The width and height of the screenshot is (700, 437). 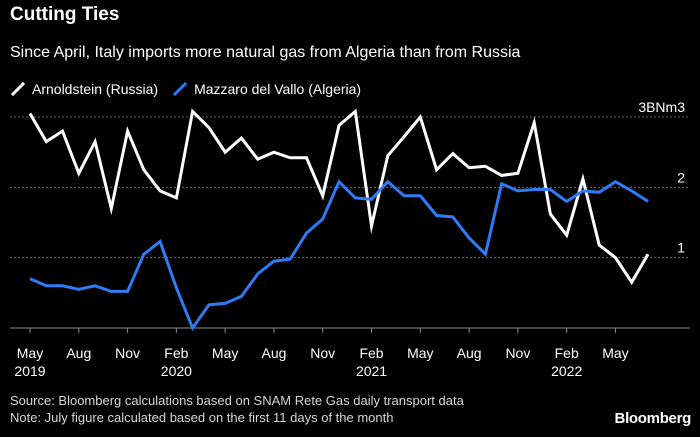 What do you see at coordinates (653, 418) in the screenshot?
I see `bloomberg-logo: Bloomberg` at bounding box center [653, 418].